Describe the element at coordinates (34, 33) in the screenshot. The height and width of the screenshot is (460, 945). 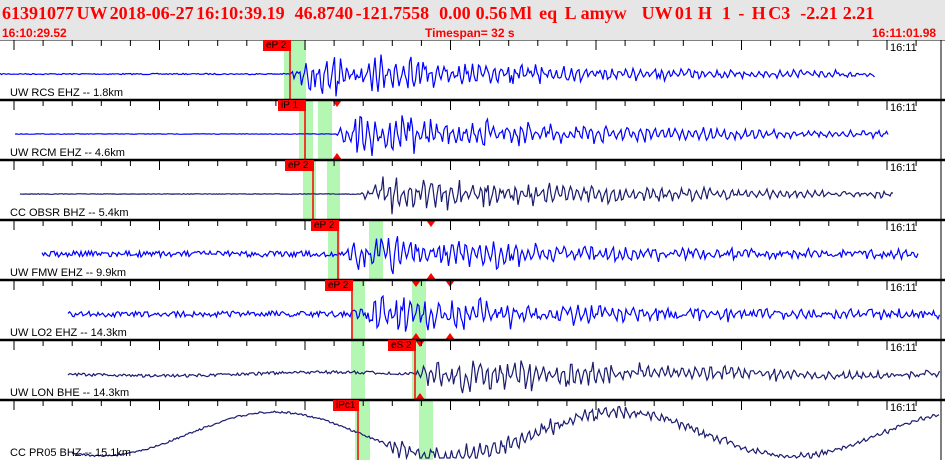
I see `start-time: 16:10:29.52` at that location.